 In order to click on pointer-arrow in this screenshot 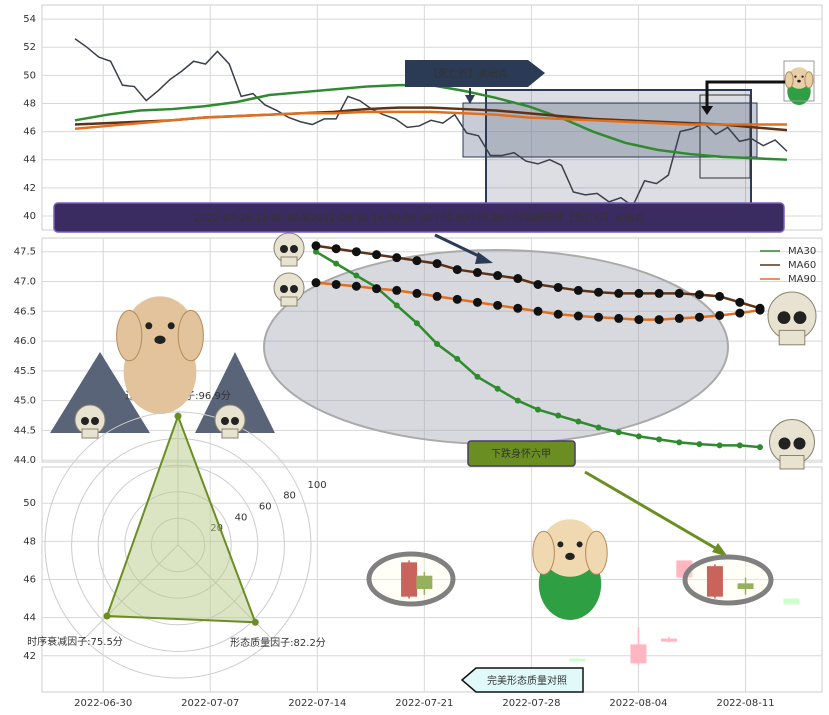, I will do `click(745, 94)`.